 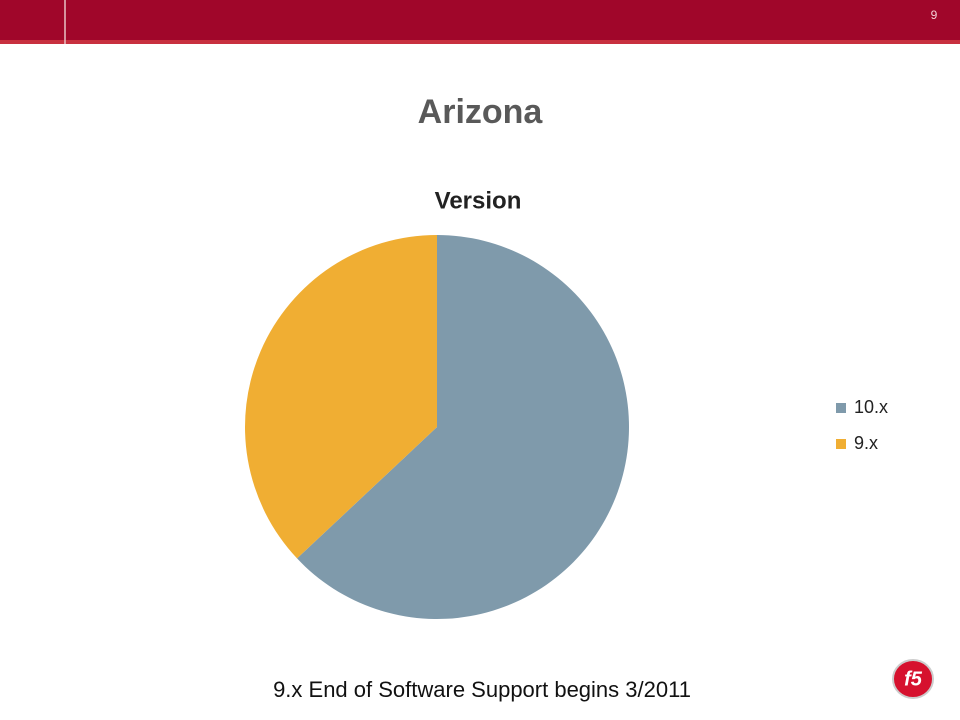 I want to click on logo-text: f5, so click(x=913, y=679).